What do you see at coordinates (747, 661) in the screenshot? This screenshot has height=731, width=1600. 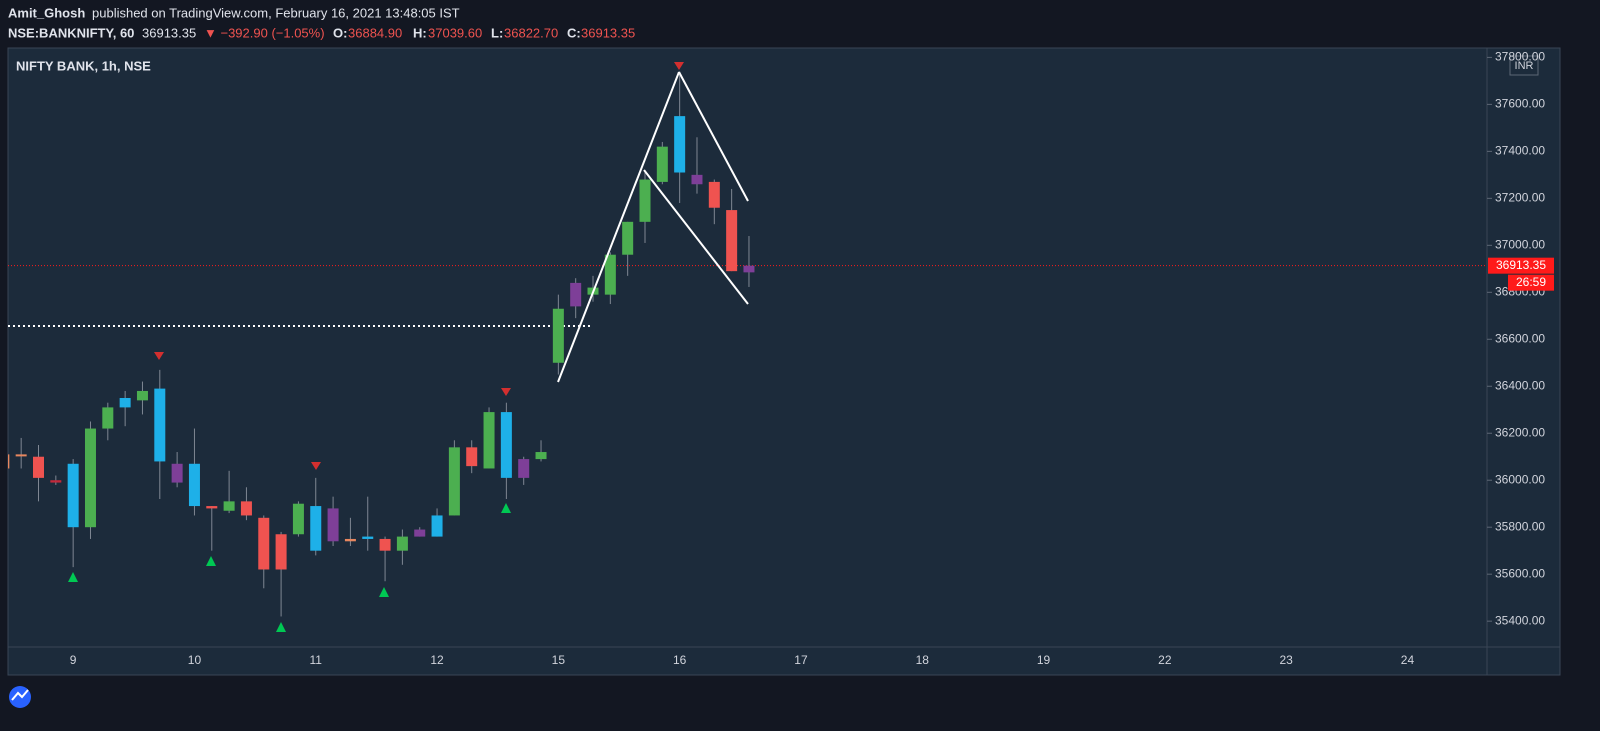 I see `time-axis` at bounding box center [747, 661].